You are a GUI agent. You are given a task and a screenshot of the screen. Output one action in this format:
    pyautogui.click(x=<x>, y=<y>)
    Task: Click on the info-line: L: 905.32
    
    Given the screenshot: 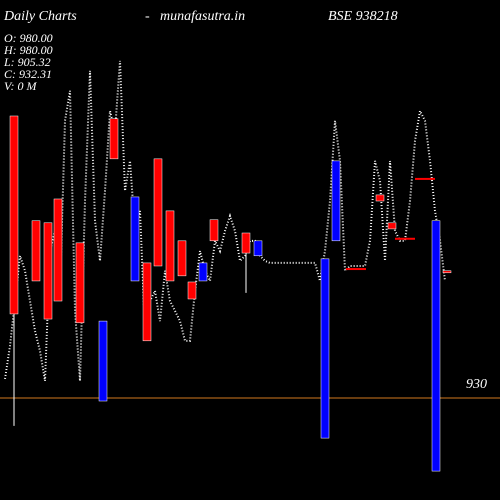 What is the action you would take?
    pyautogui.click(x=27, y=62)
    